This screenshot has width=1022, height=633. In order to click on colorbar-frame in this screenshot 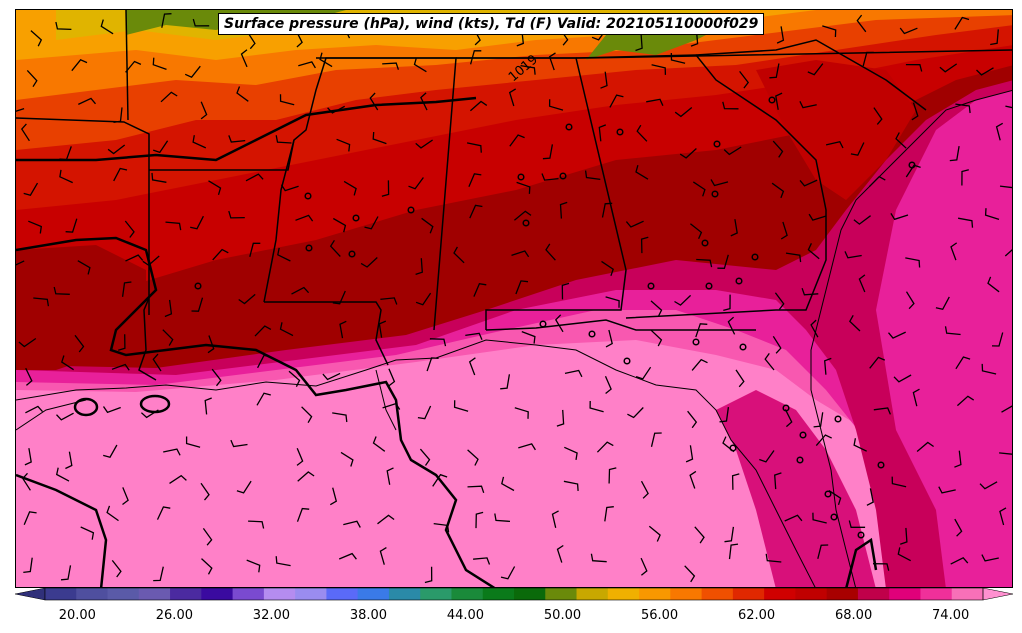, I will do `click(514, 594)`.